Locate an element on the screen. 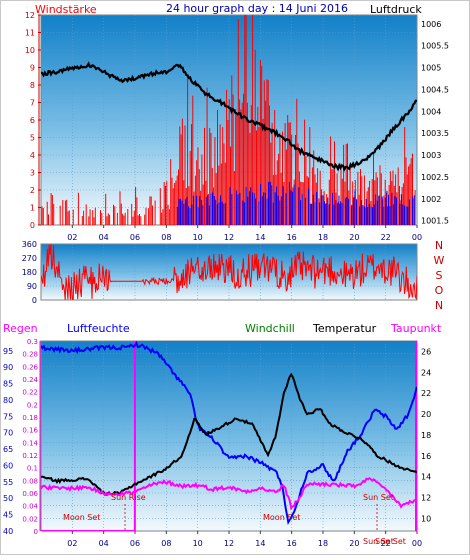  rain-tick-label: 0.02 is located at coordinates (30, 519).